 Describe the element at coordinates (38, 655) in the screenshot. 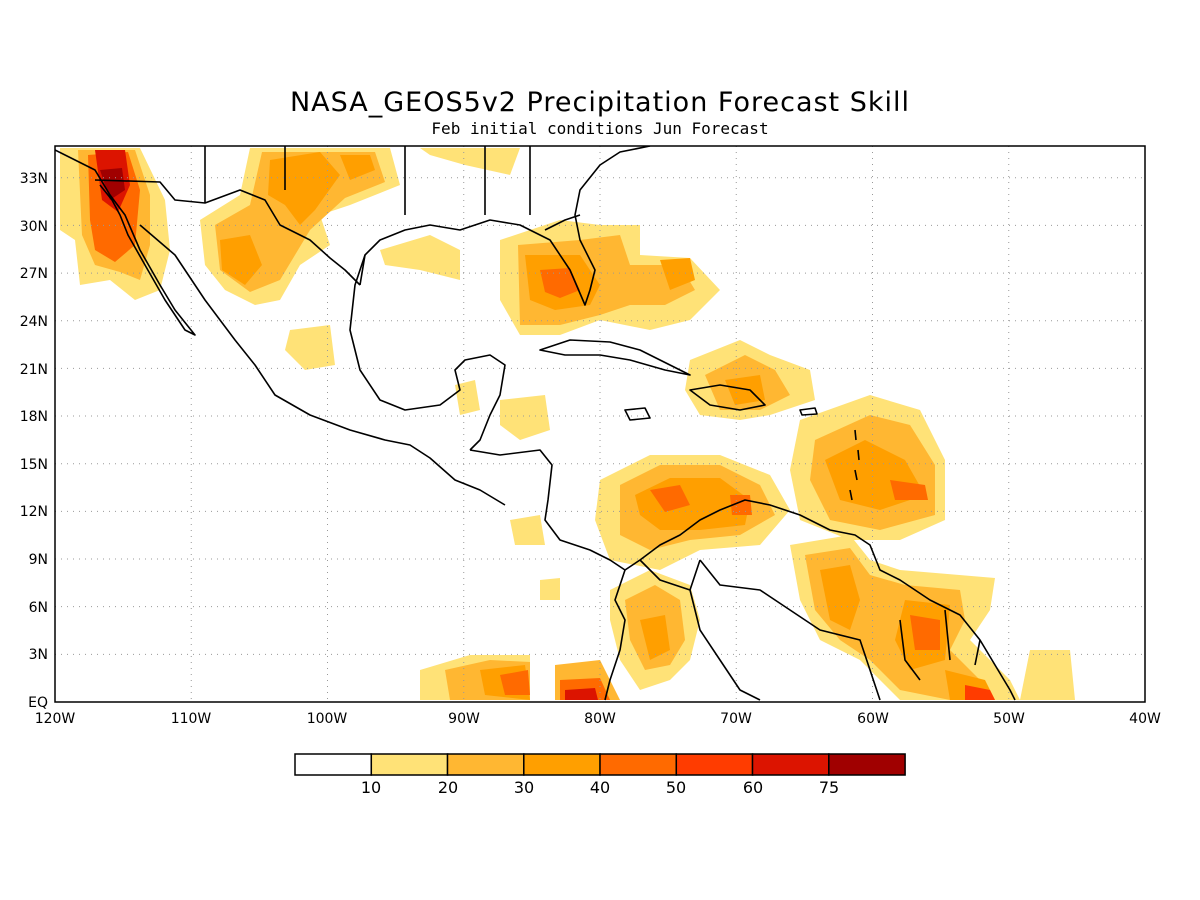

I see `lat-label: 3N` at that location.